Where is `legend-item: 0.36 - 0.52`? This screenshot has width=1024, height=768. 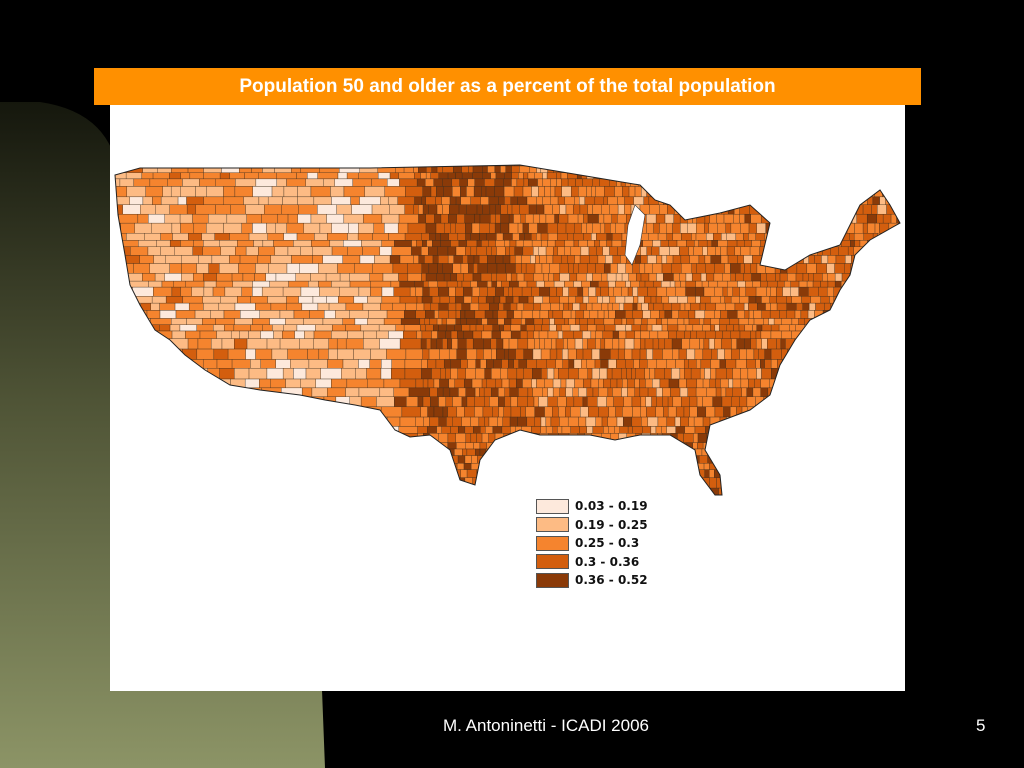
legend-item: 0.36 - 0.52 is located at coordinates (596, 580).